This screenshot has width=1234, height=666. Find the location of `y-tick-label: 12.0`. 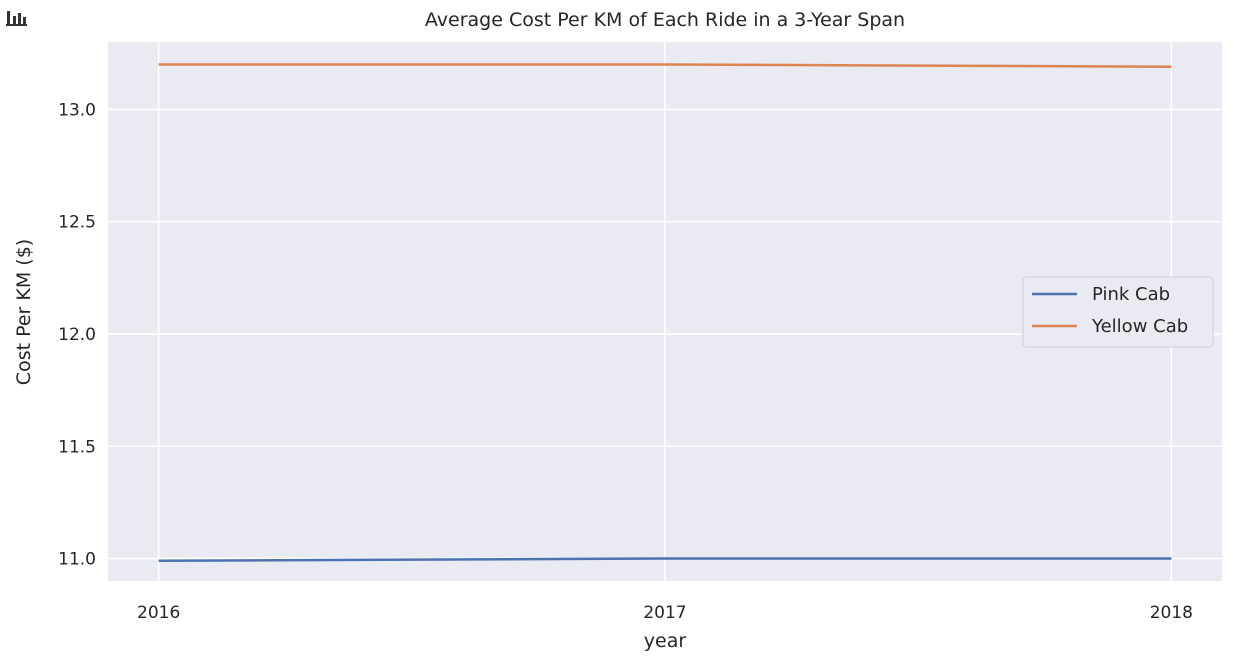

y-tick-label: 12.0 is located at coordinates (77, 335).